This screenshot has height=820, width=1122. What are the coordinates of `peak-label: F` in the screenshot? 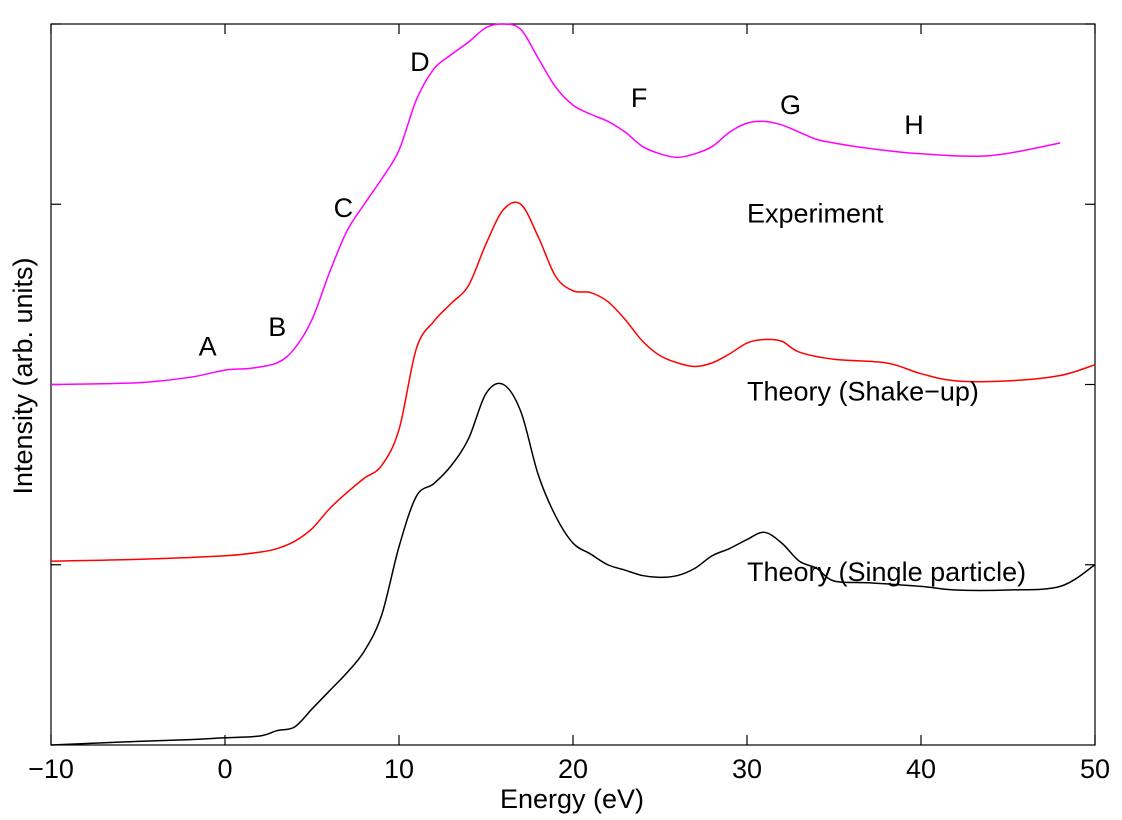 It's located at (639, 98).